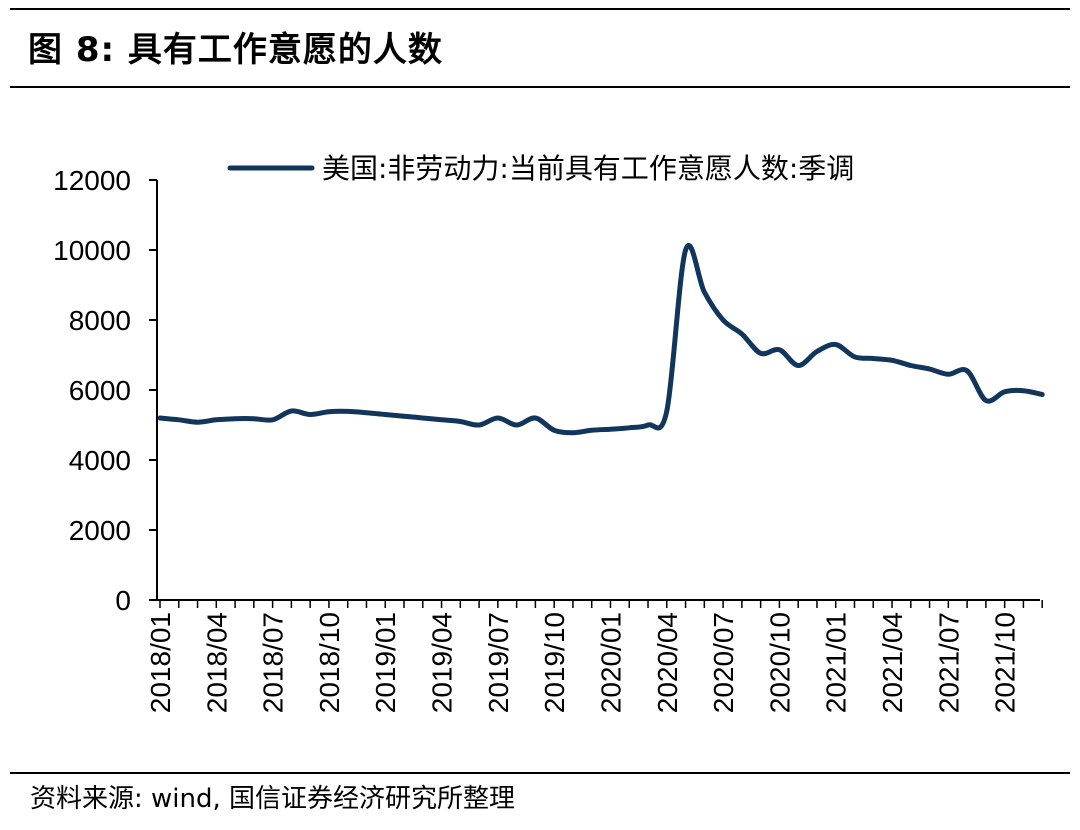 This screenshot has height=830, width=1080. I want to click on figure-title: 图 8: 具有工作意愿的人数, so click(235, 50).